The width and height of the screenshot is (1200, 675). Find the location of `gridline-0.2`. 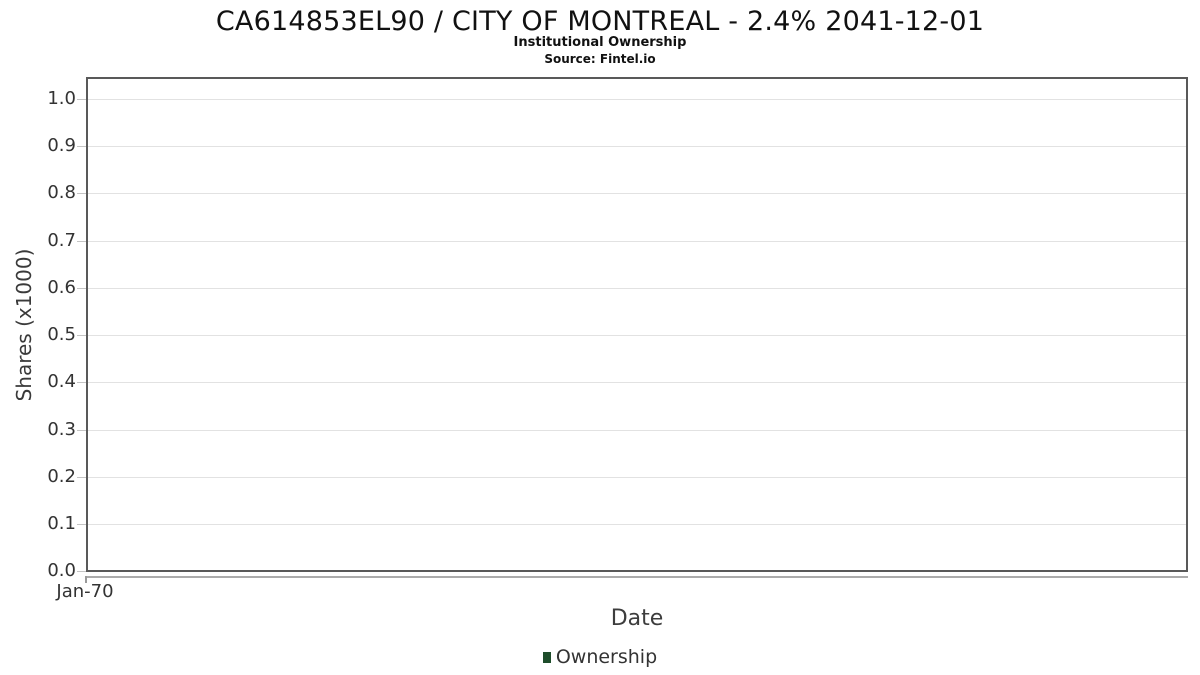

gridline-0.2 is located at coordinates (637, 477).